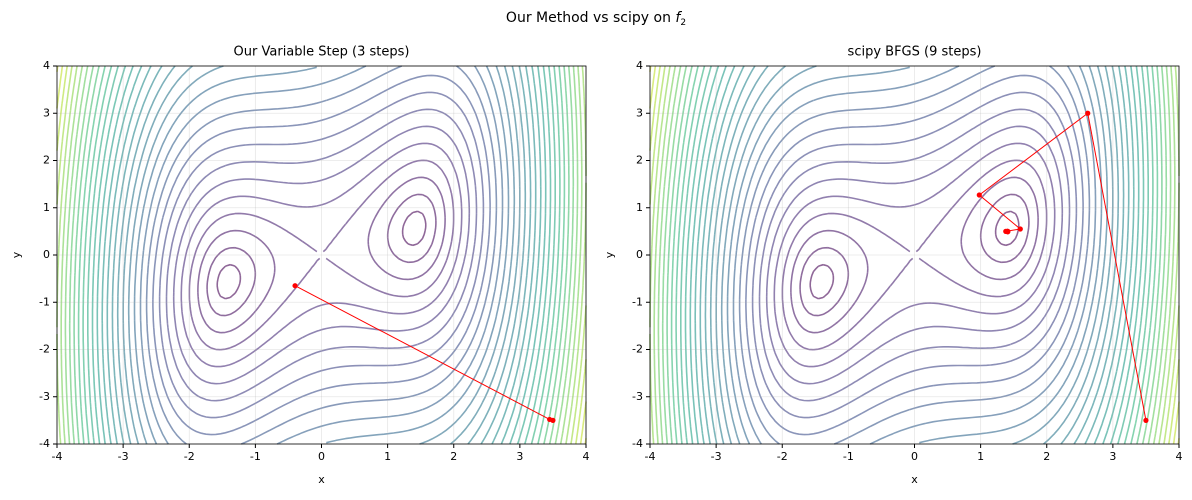 The width and height of the screenshot is (1192, 500). I want to click on x-tick-label: 1, so click(387, 456).